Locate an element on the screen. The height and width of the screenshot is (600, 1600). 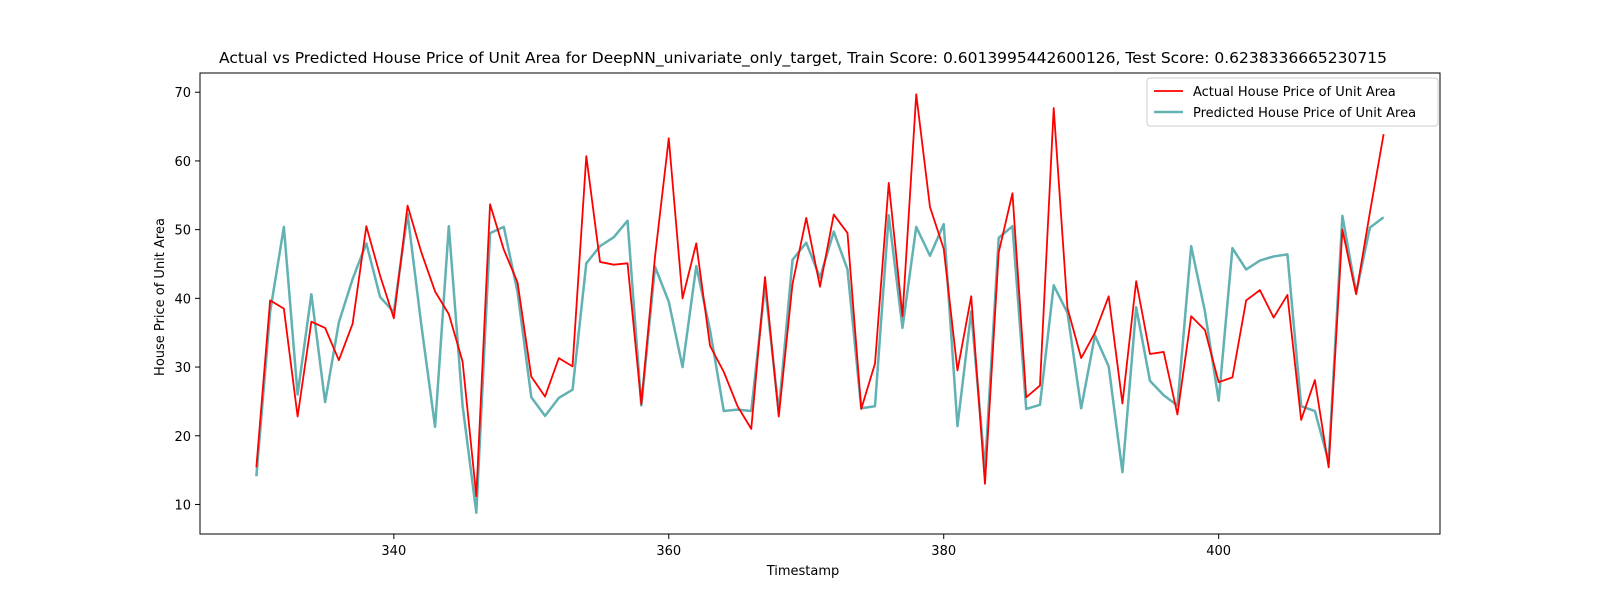
y-axis-label: House Price of Unit Area is located at coordinates (160, 297).